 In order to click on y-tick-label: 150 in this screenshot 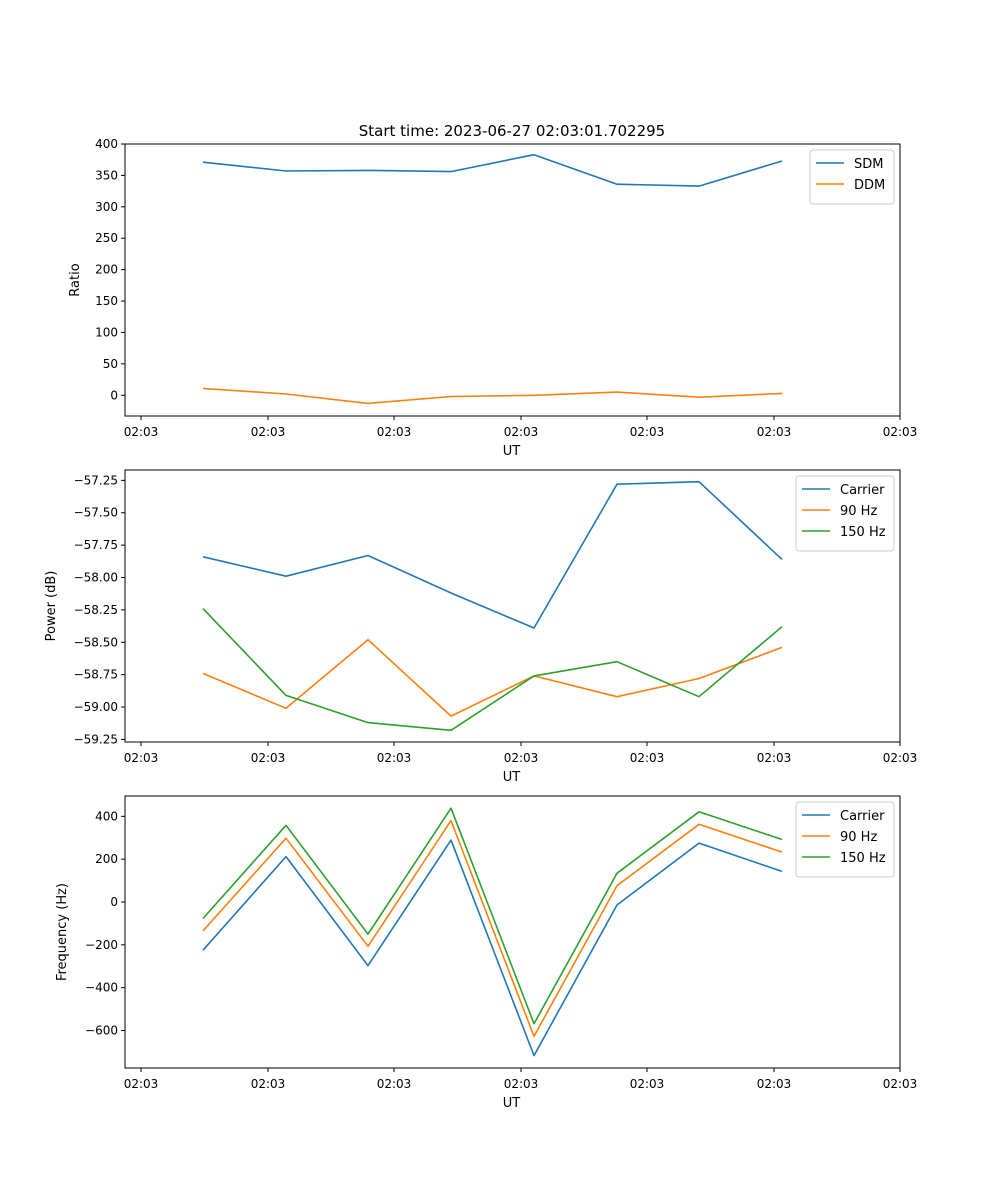, I will do `click(106, 301)`.